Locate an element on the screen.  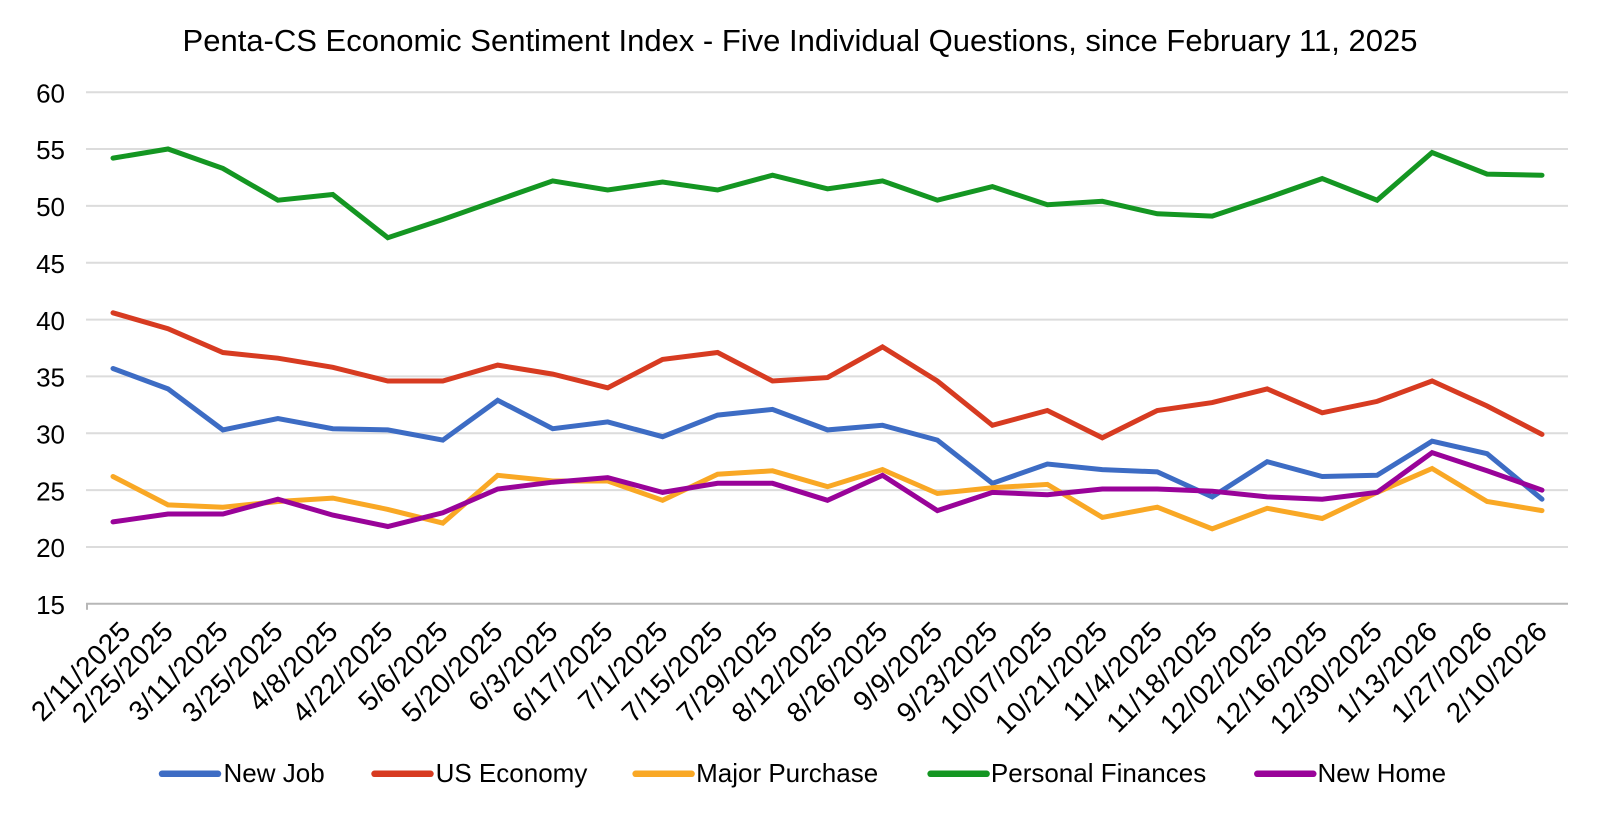
svg-text: 35 is located at coordinates (50, 378).